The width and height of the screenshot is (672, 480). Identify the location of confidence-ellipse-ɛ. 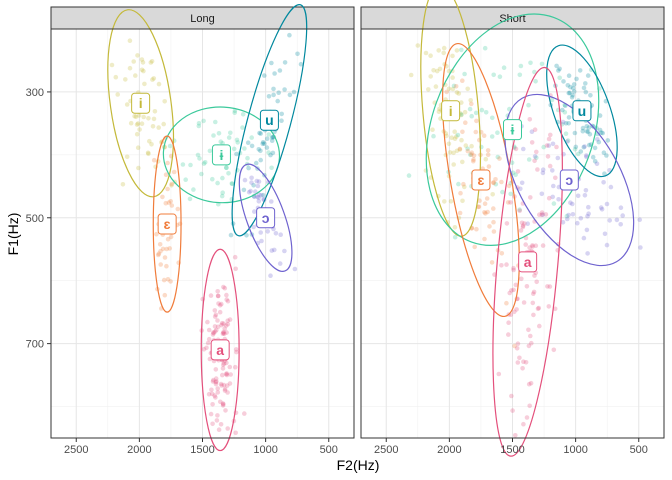
(481, 180).